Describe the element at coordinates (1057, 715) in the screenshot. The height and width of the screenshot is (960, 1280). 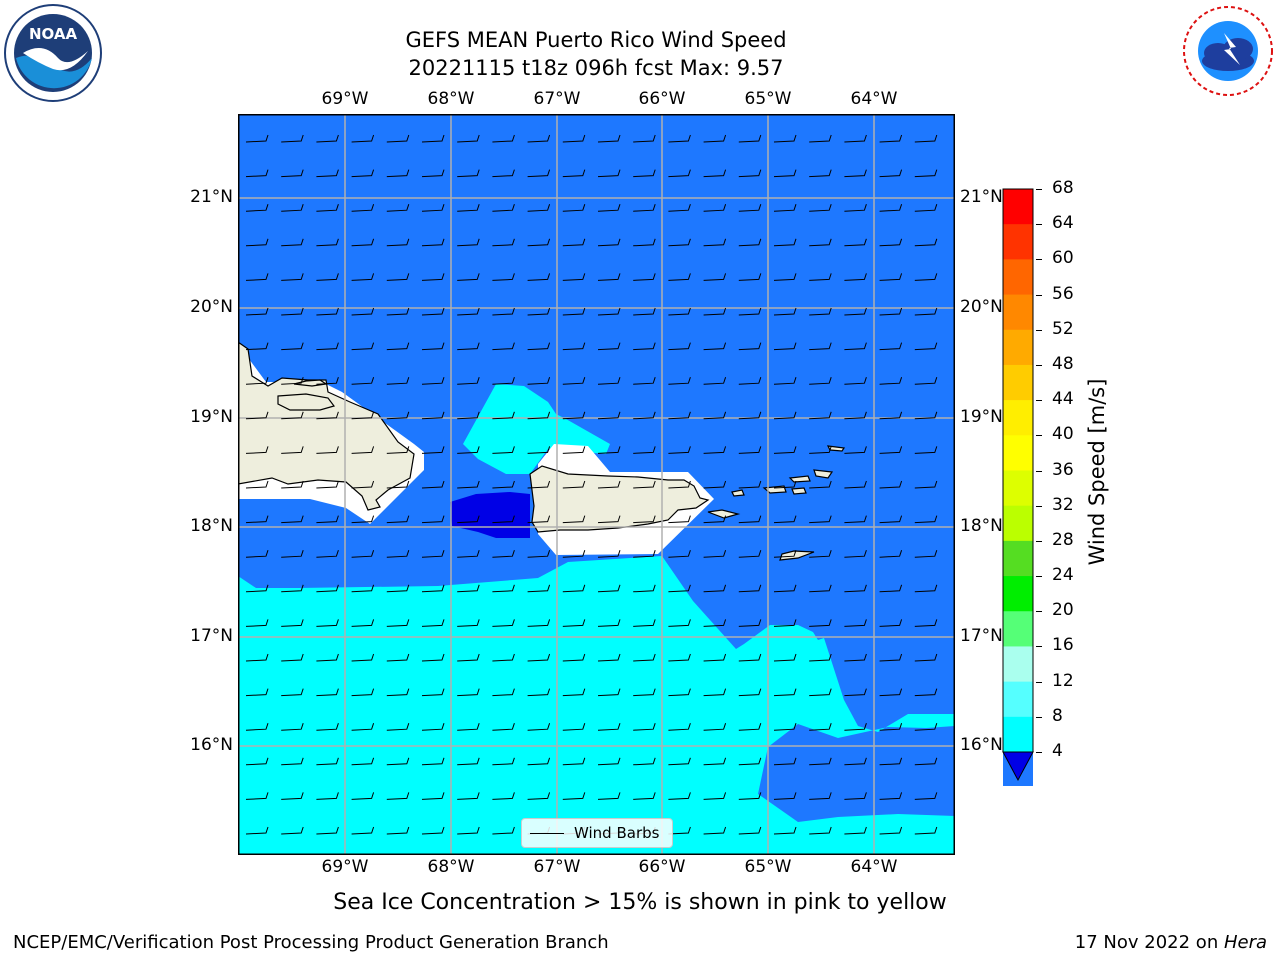
I see `colorbar-tick-label: 8` at that location.